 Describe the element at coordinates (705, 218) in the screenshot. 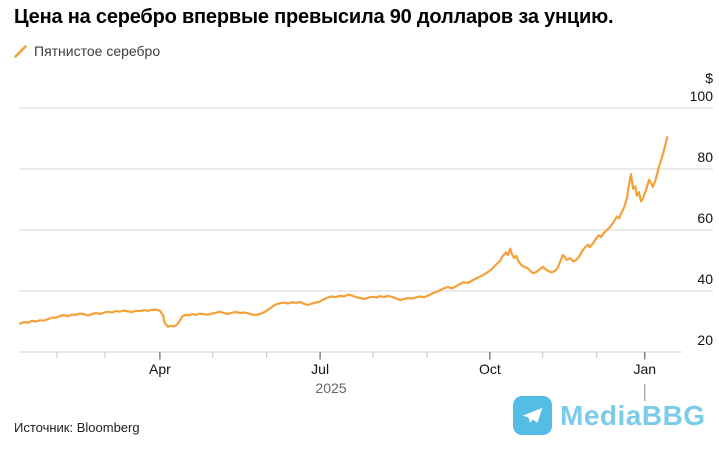

I see `y-axis-label-60: 60` at that location.